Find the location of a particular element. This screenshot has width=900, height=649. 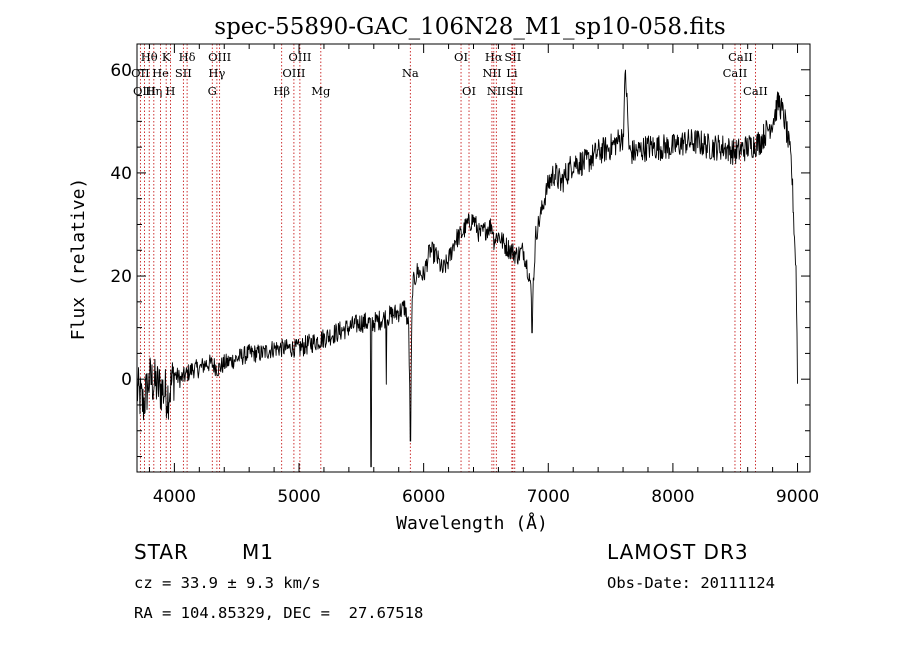

line-label-21: NII is located at coordinates (496, 91).